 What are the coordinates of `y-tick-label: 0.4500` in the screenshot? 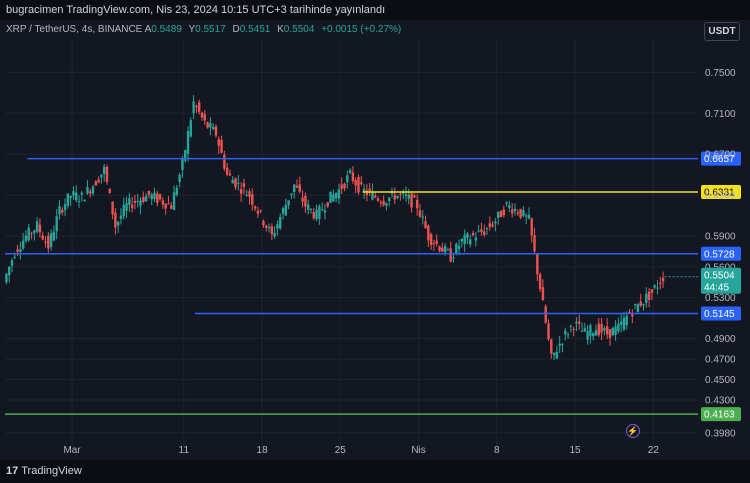 It's located at (720, 380).